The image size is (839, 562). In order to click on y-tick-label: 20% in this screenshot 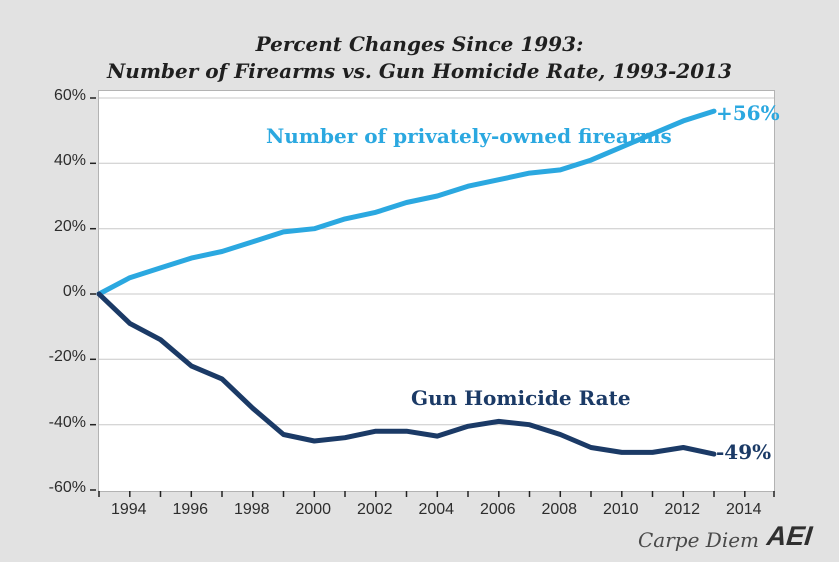, I will do `click(69, 226)`.